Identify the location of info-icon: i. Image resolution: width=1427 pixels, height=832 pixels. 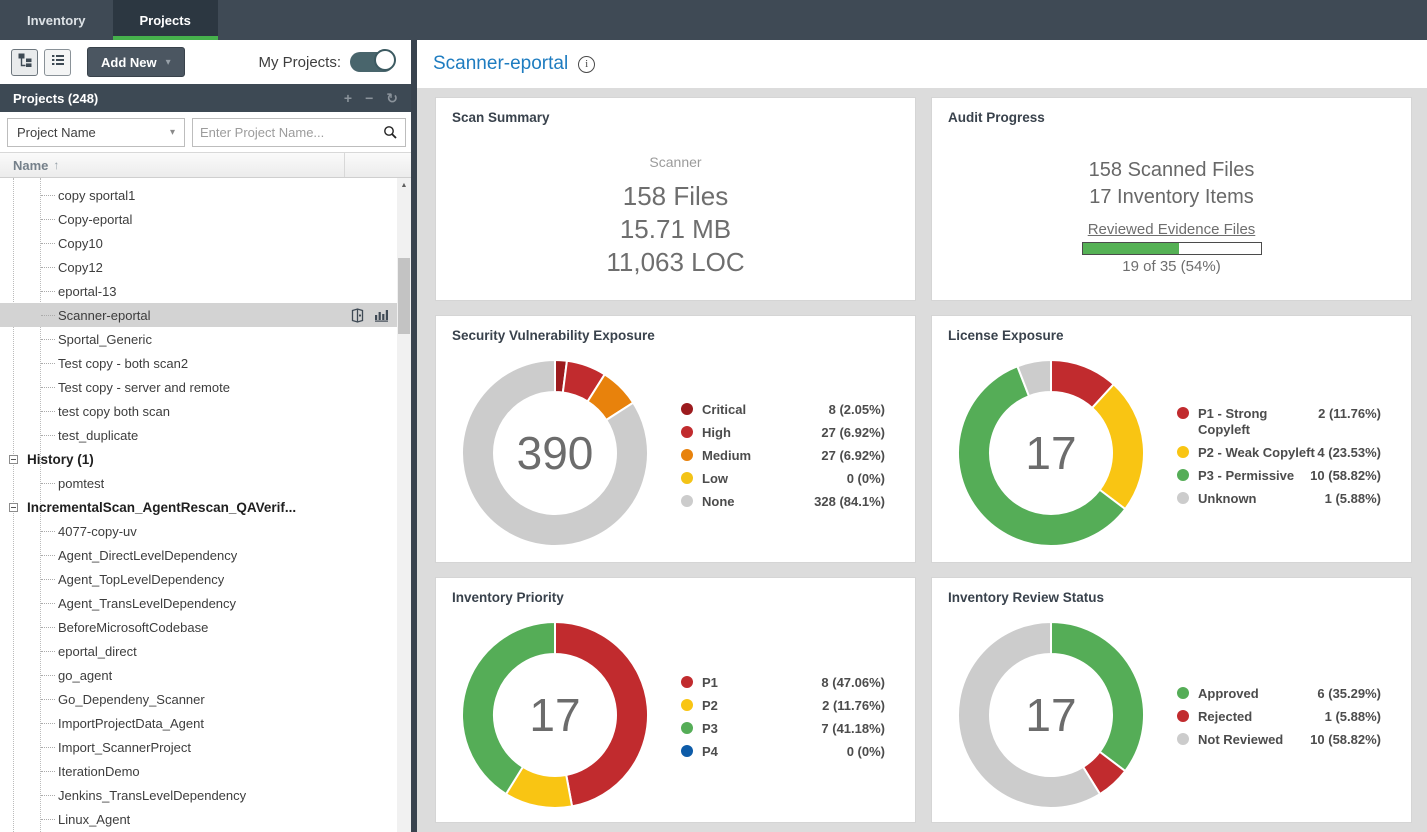
(587, 64).